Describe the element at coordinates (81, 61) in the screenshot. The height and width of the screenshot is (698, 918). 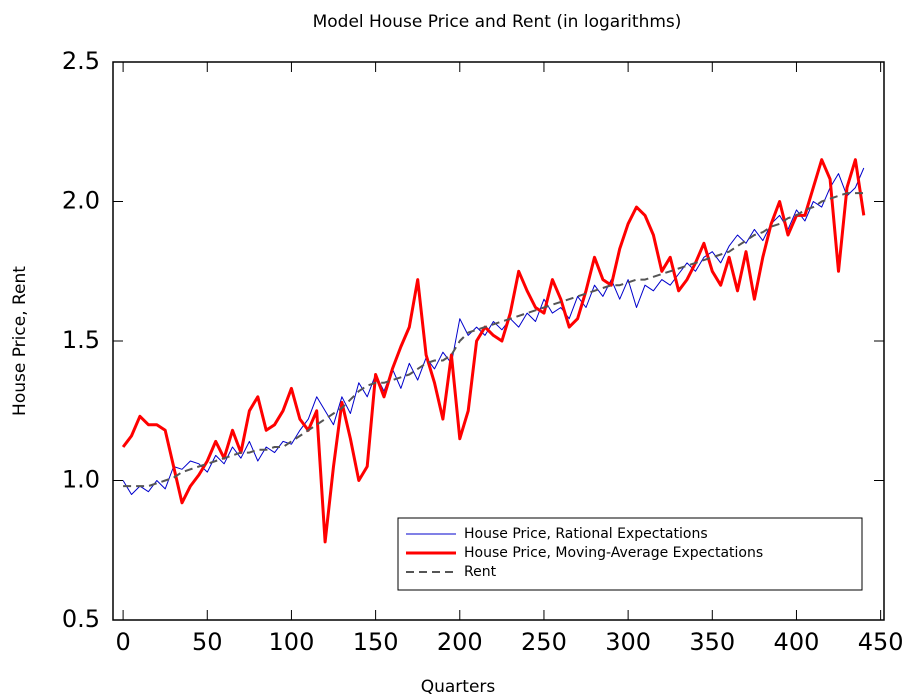
I see `y-tick-label: 2.5` at that location.